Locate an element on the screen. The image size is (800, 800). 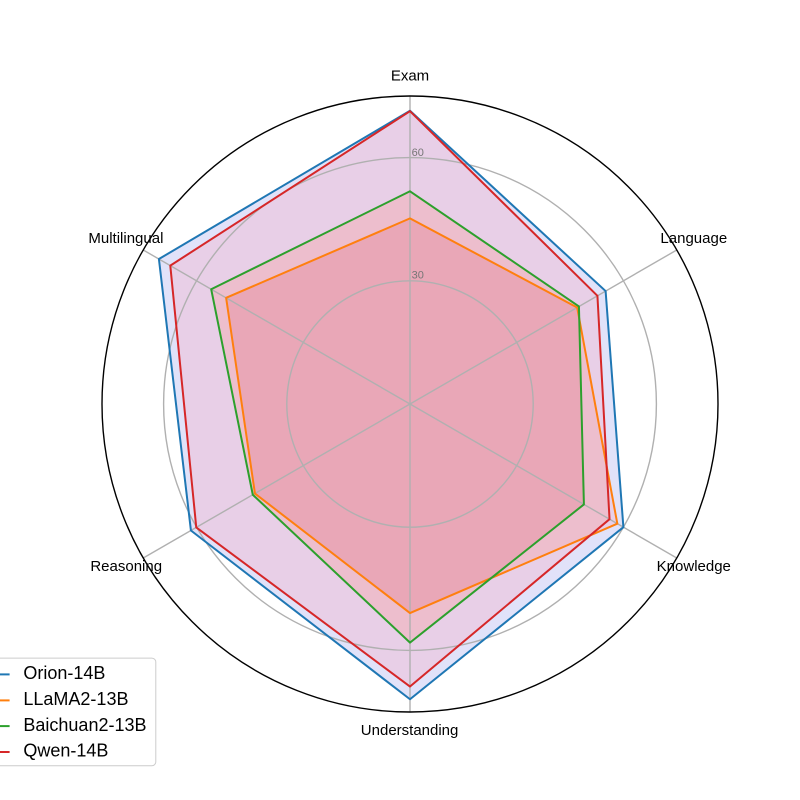
svg-text: LLaMA2-13B is located at coordinates (75, 699).